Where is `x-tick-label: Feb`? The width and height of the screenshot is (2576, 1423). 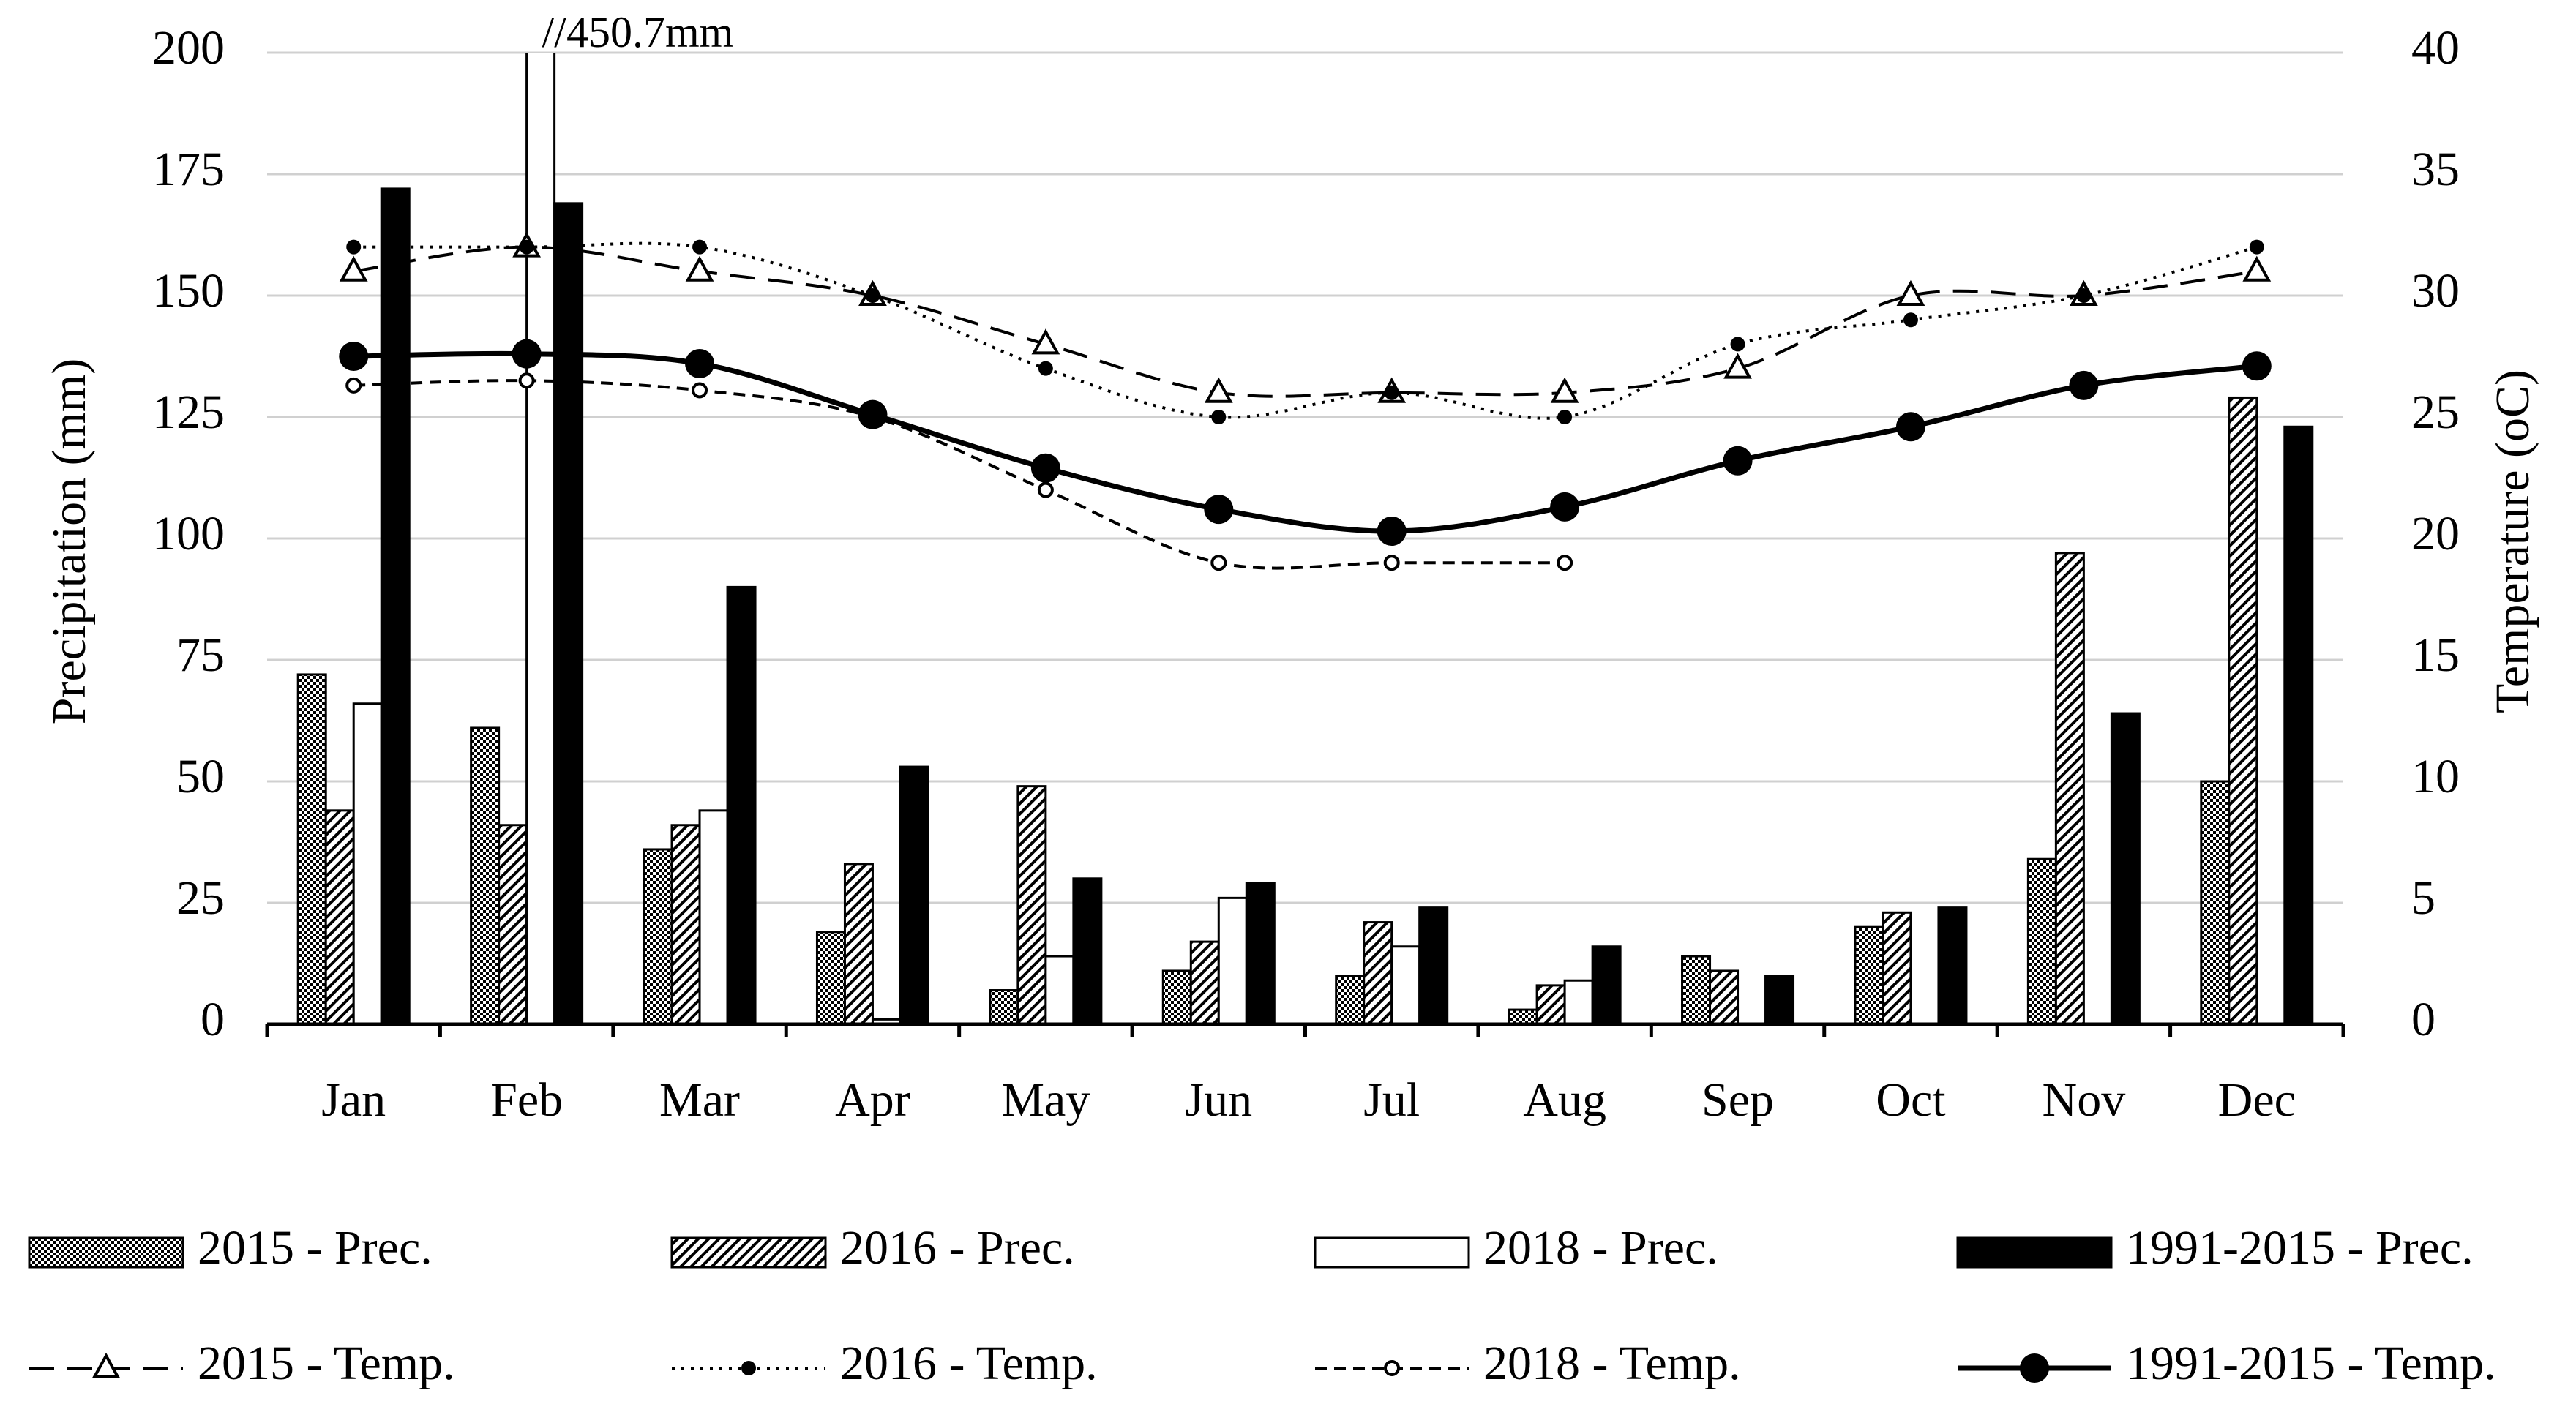 x-tick-label: Feb is located at coordinates (526, 1100).